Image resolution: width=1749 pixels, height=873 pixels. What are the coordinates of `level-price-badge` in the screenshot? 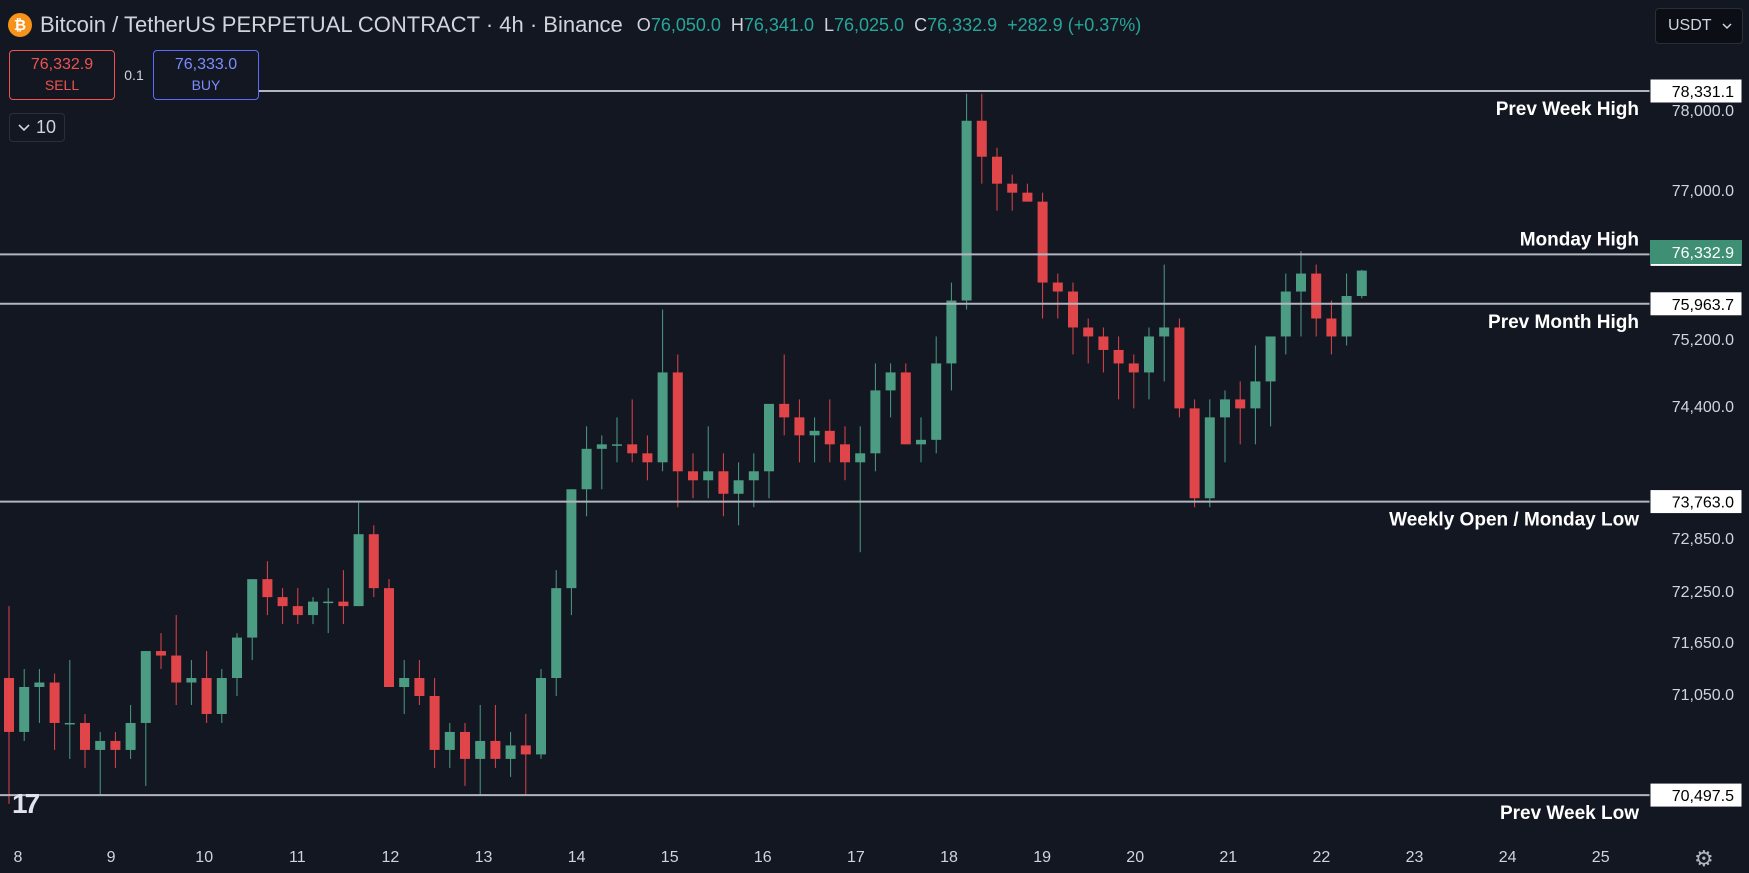 It's located at (1696, 304).